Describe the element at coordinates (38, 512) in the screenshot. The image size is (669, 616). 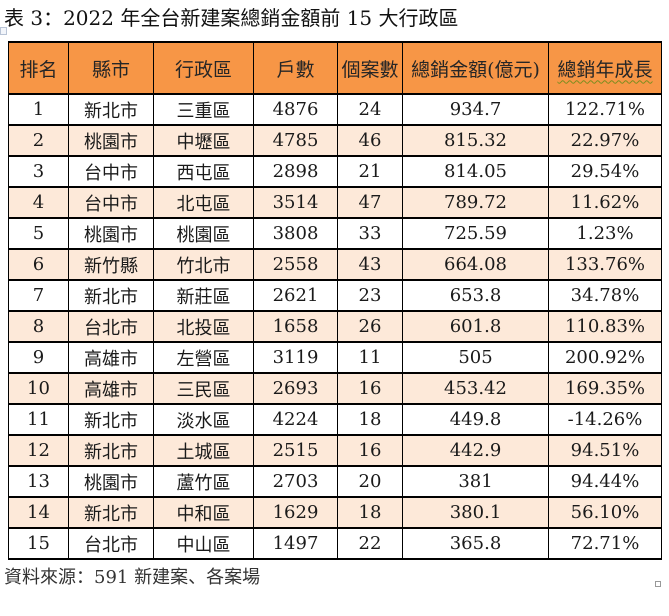
I see `cell-rank: 14` at that location.